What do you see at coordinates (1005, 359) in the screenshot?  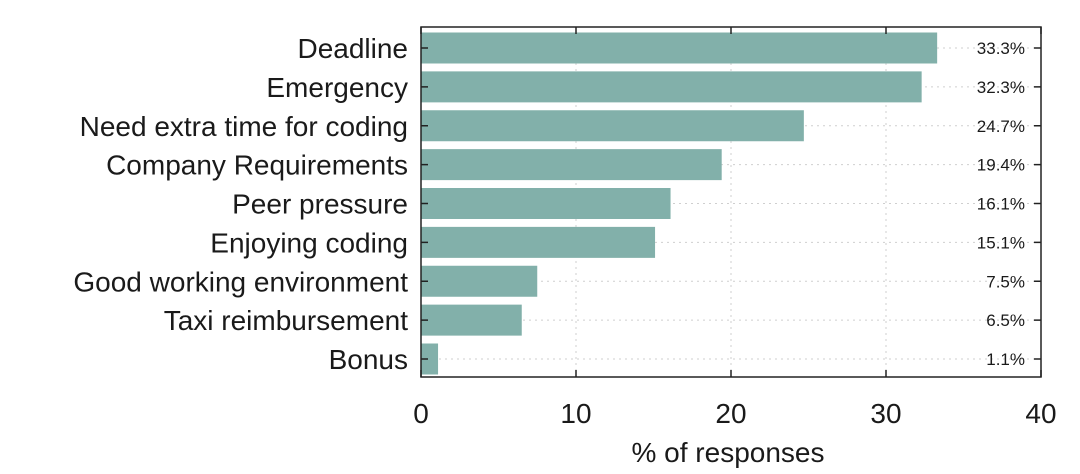 I see `data-label: 1.1%` at bounding box center [1005, 359].